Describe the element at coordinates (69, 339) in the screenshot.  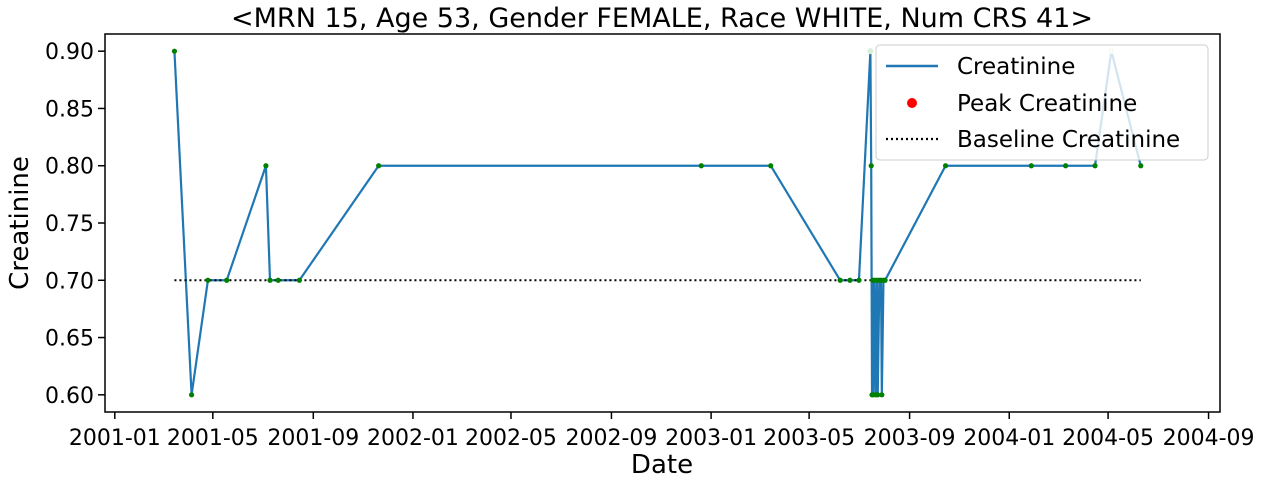
I see `y-tick-label: 0.65` at that location.